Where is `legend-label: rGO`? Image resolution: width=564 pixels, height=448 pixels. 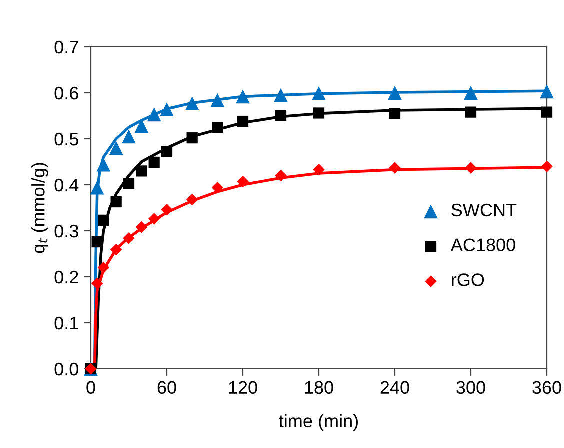 legend-label: rGO is located at coordinates (468, 280).